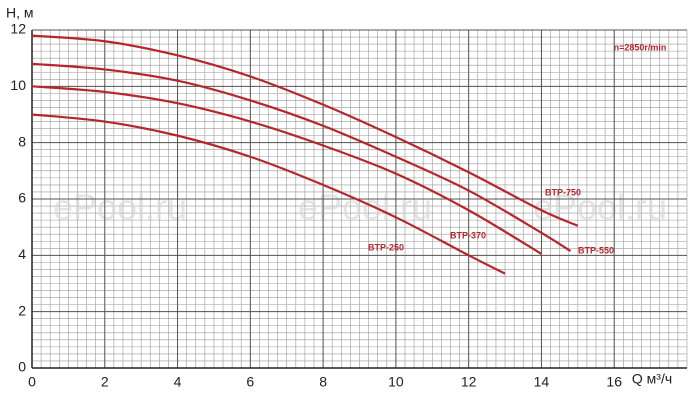 This screenshot has width=700, height=403. I want to click on x-tick-label: 4, so click(178, 382).